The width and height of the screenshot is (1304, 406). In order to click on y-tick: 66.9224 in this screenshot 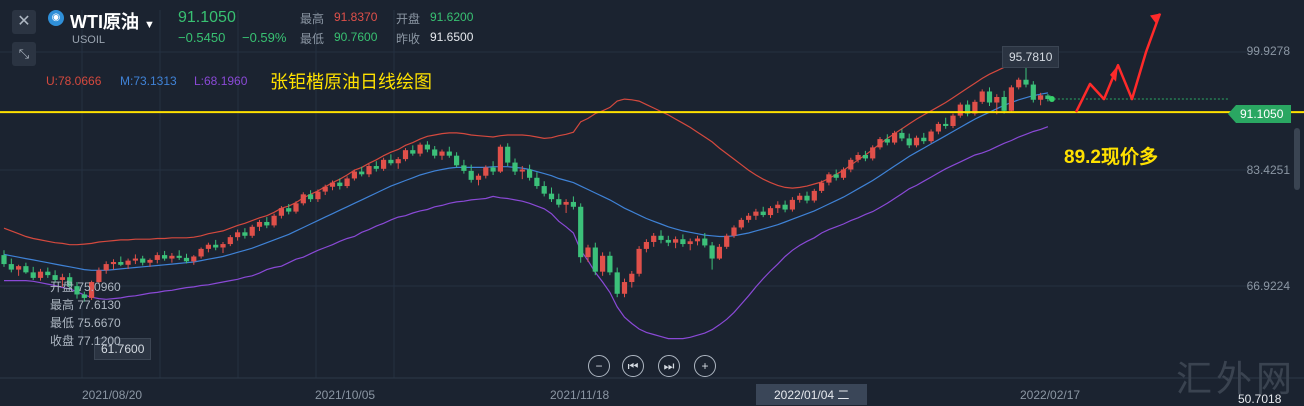, I will do `click(1268, 286)`.